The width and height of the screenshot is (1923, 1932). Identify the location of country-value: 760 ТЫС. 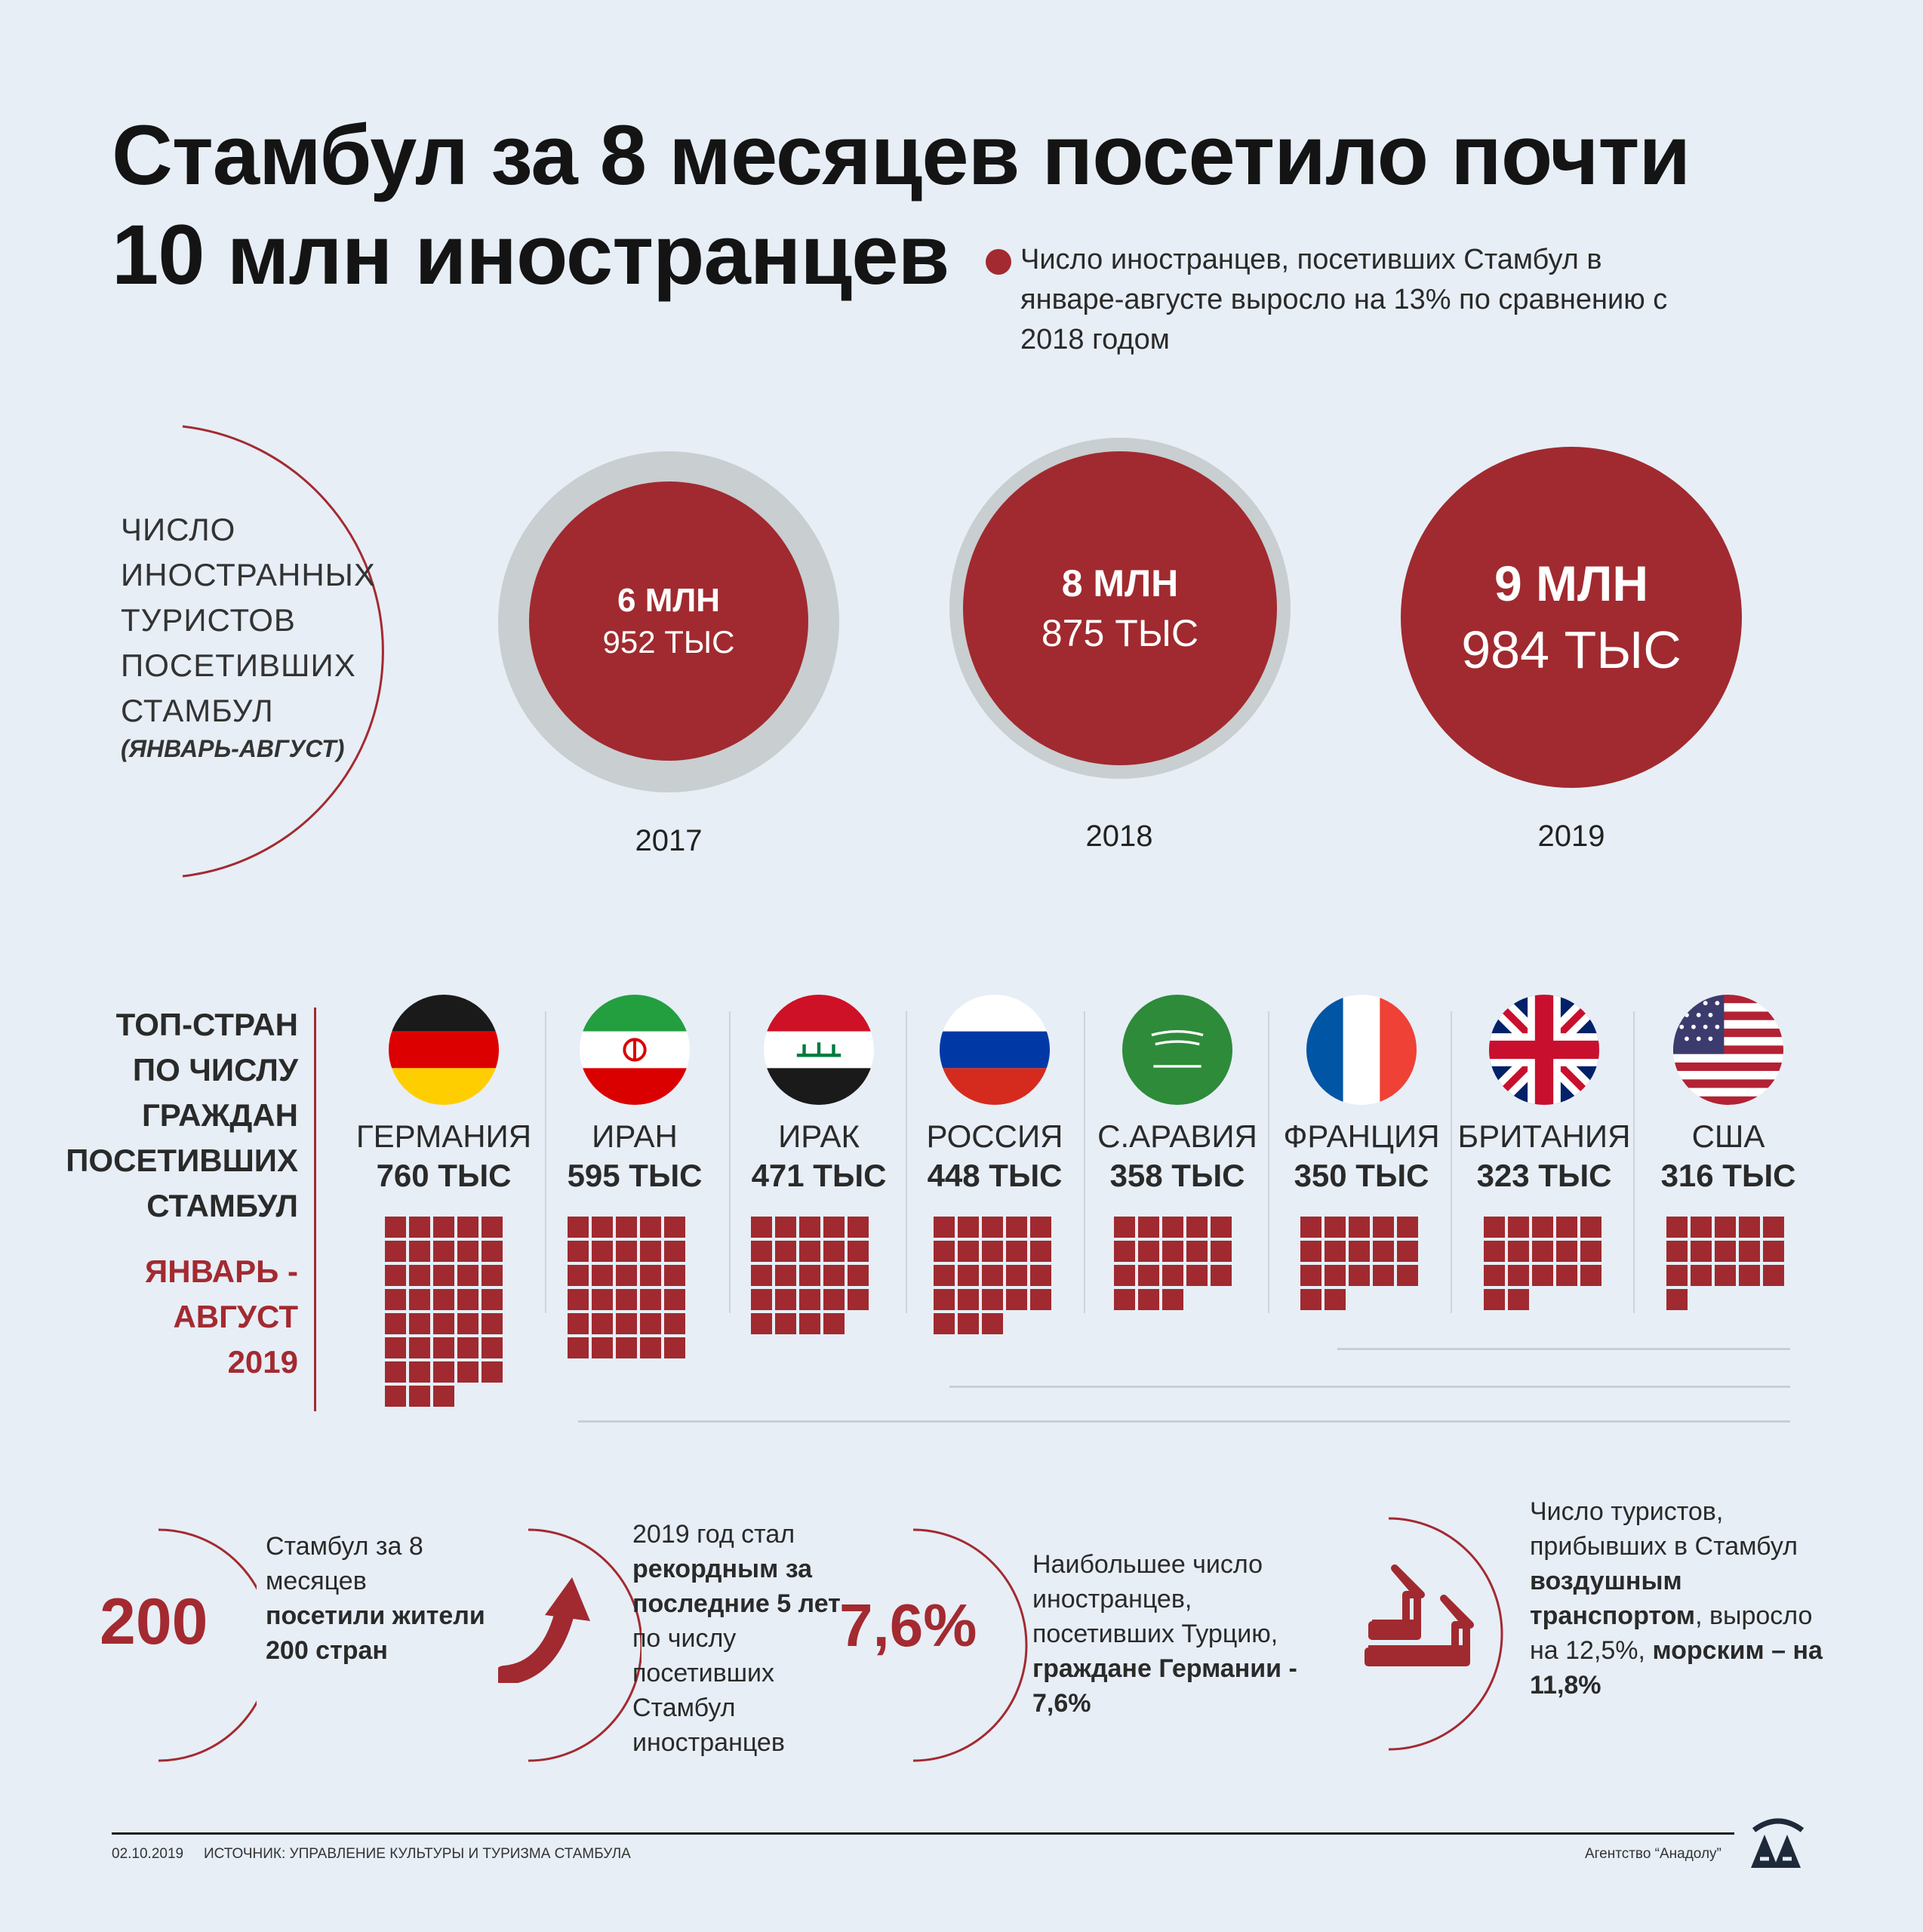
(444, 1175).